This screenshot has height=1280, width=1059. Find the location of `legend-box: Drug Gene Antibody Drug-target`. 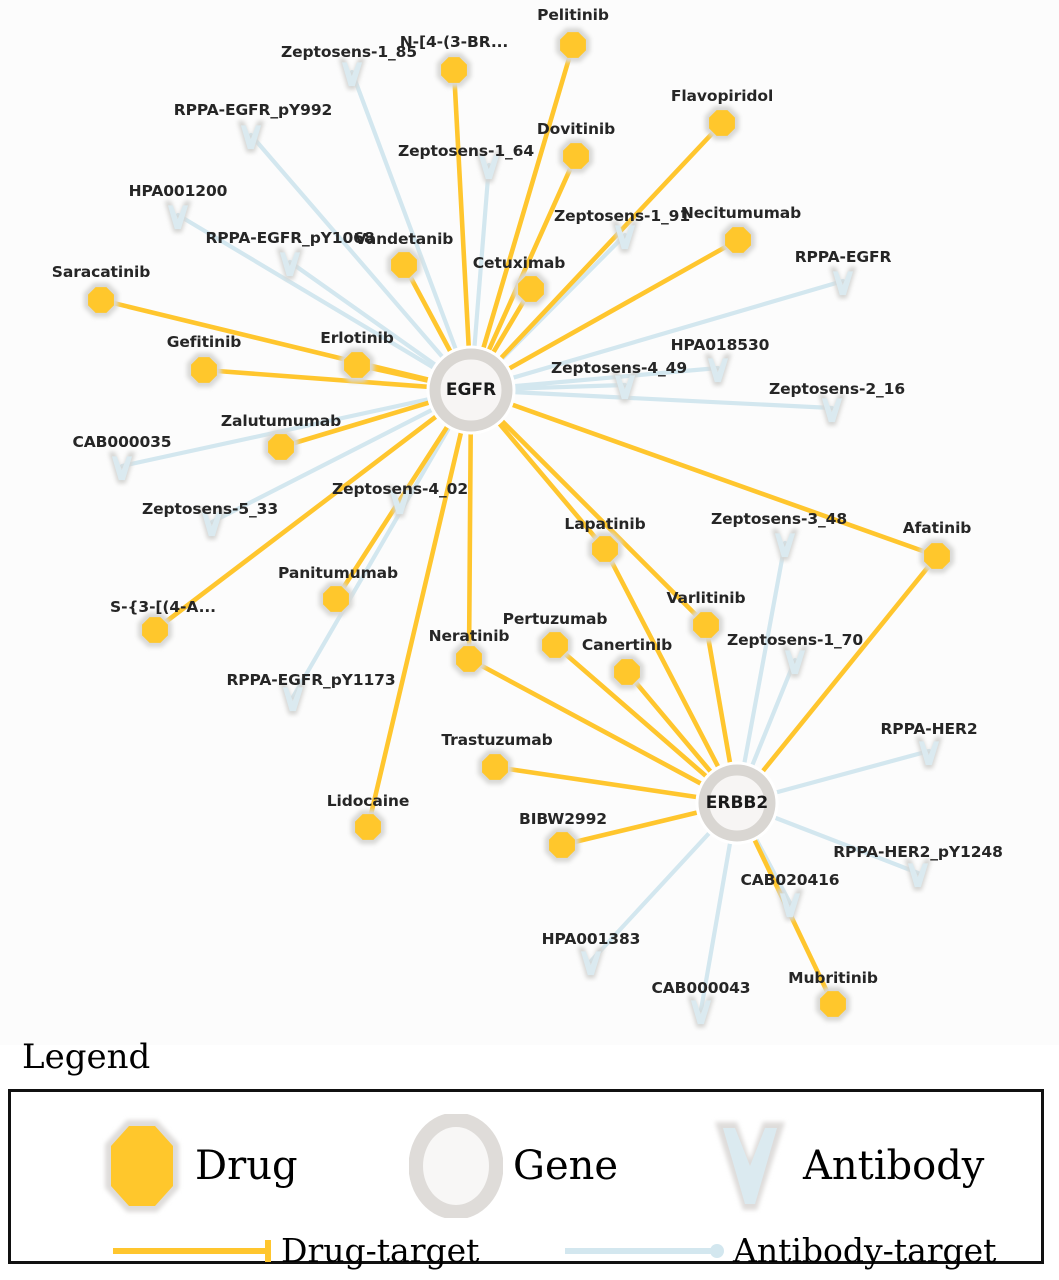

legend-box: Drug Gene Antibody Drug-target is located at coordinates (526, 1178).